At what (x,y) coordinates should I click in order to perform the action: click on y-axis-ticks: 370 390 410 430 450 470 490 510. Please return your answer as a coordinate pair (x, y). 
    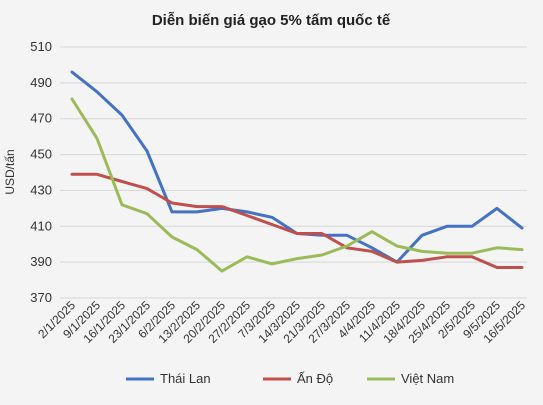
    Looking at the image, I should click on (41, 172).